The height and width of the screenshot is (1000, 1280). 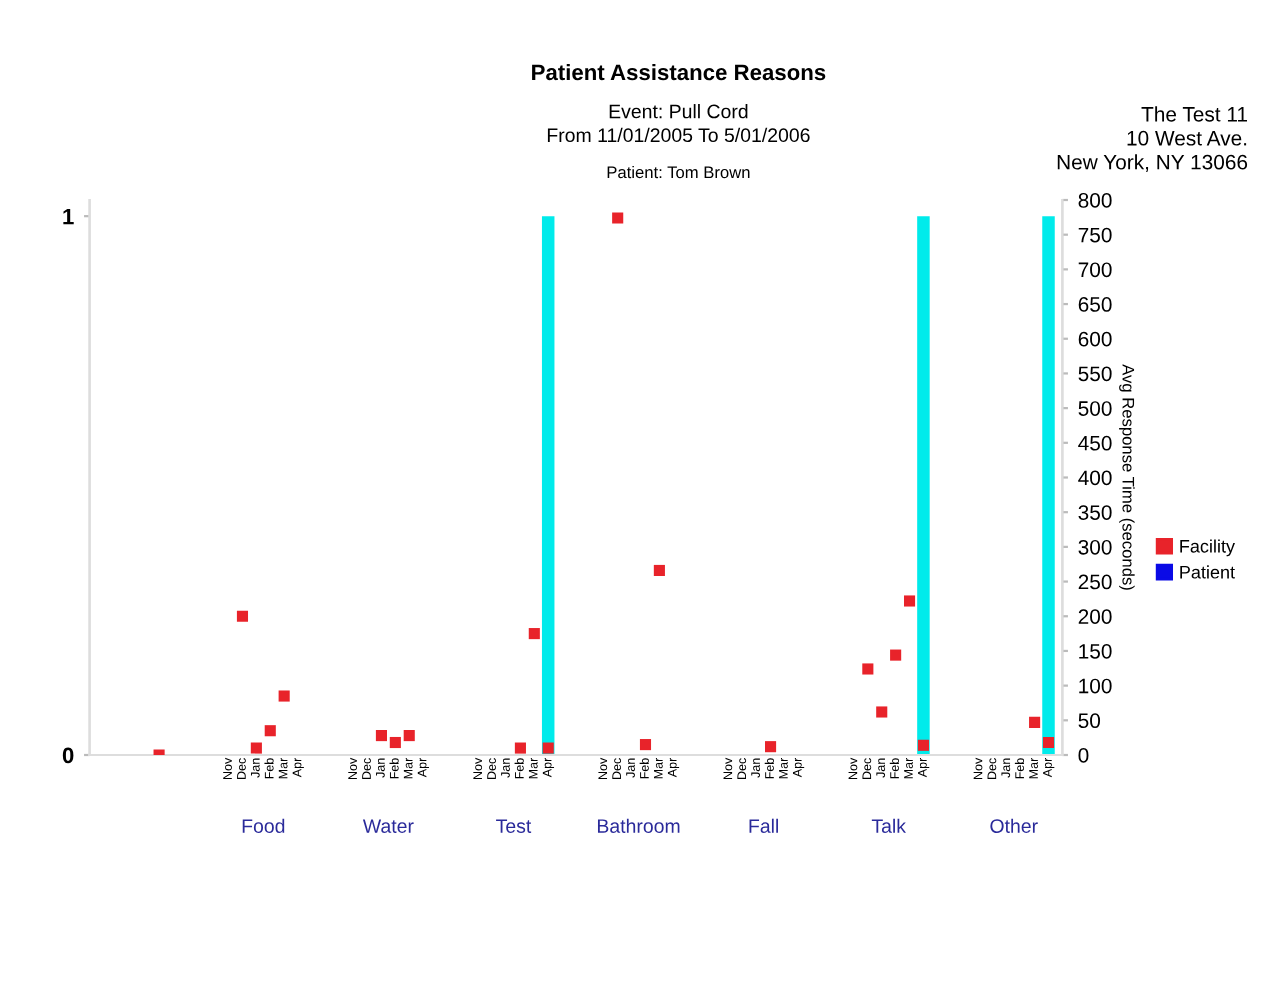 I want to click on y-tick-label: 1, so click(x=68, y=216).